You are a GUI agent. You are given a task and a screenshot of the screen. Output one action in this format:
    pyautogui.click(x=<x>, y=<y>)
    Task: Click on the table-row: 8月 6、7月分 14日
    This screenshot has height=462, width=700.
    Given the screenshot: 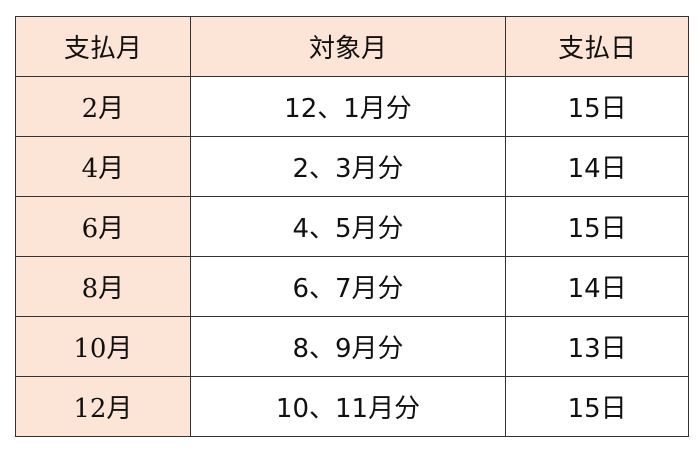 What is the action you would take?
    pyautogui.click(x=352, y=286)
    